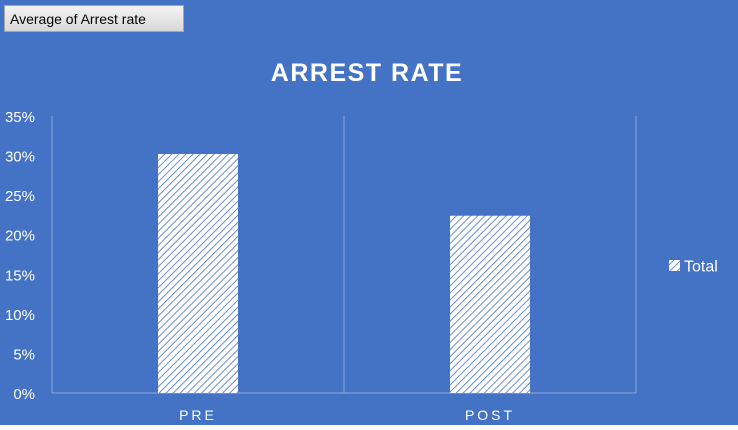 This screenshot has height=430, width=738. I want to click on legend-label-total: Total, so click(701, 267).